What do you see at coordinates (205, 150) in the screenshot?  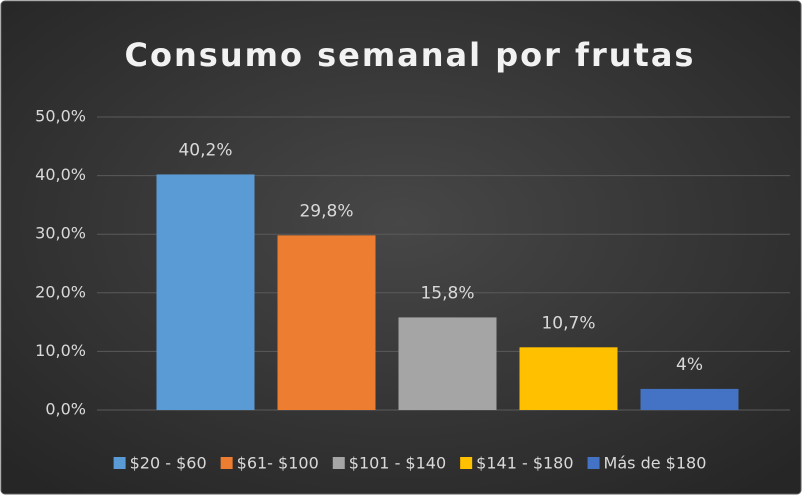 I see `data-label: 40,2%` at bounding box center [205, 150].